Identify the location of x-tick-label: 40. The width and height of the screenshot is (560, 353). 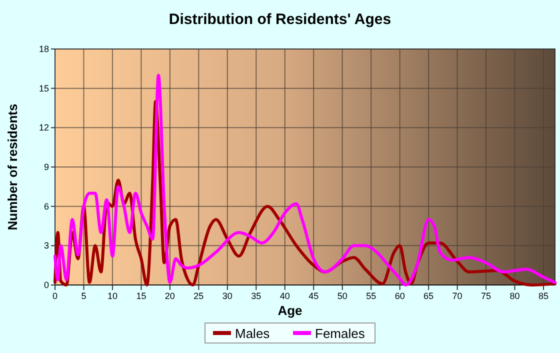
(285, 296).